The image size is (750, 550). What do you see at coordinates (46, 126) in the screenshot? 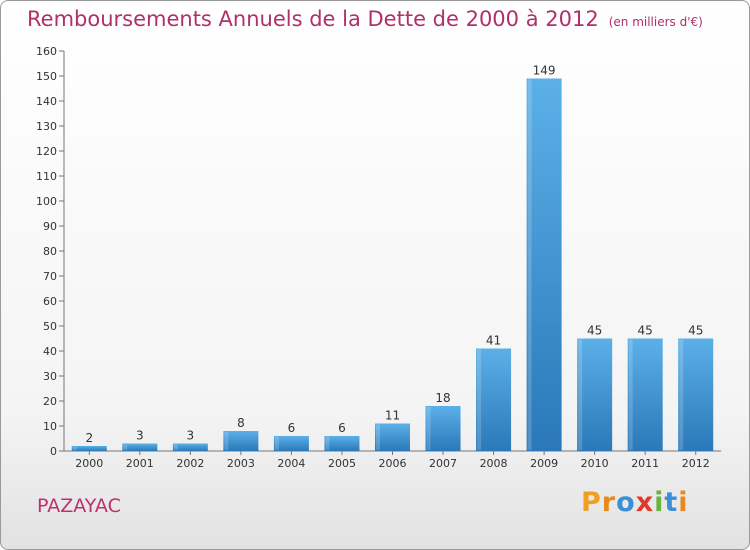
I see `y-tick-label: 130` at bounding box center [46, 126].